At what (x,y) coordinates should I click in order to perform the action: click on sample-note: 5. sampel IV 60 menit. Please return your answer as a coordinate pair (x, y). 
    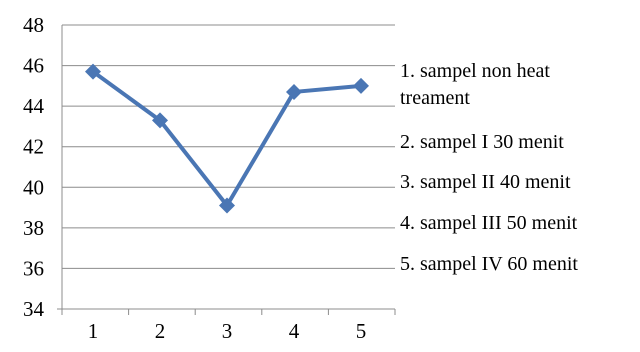
    Looking at the image, I should click on (489, 264).